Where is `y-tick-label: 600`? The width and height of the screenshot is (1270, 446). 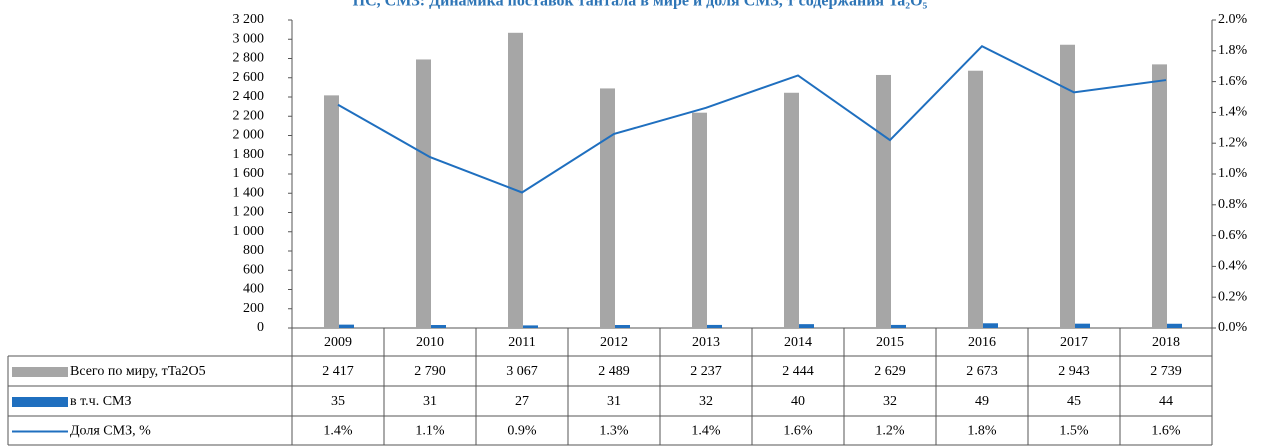 y-tick-label: 600 is located at coordinates (253, 269).